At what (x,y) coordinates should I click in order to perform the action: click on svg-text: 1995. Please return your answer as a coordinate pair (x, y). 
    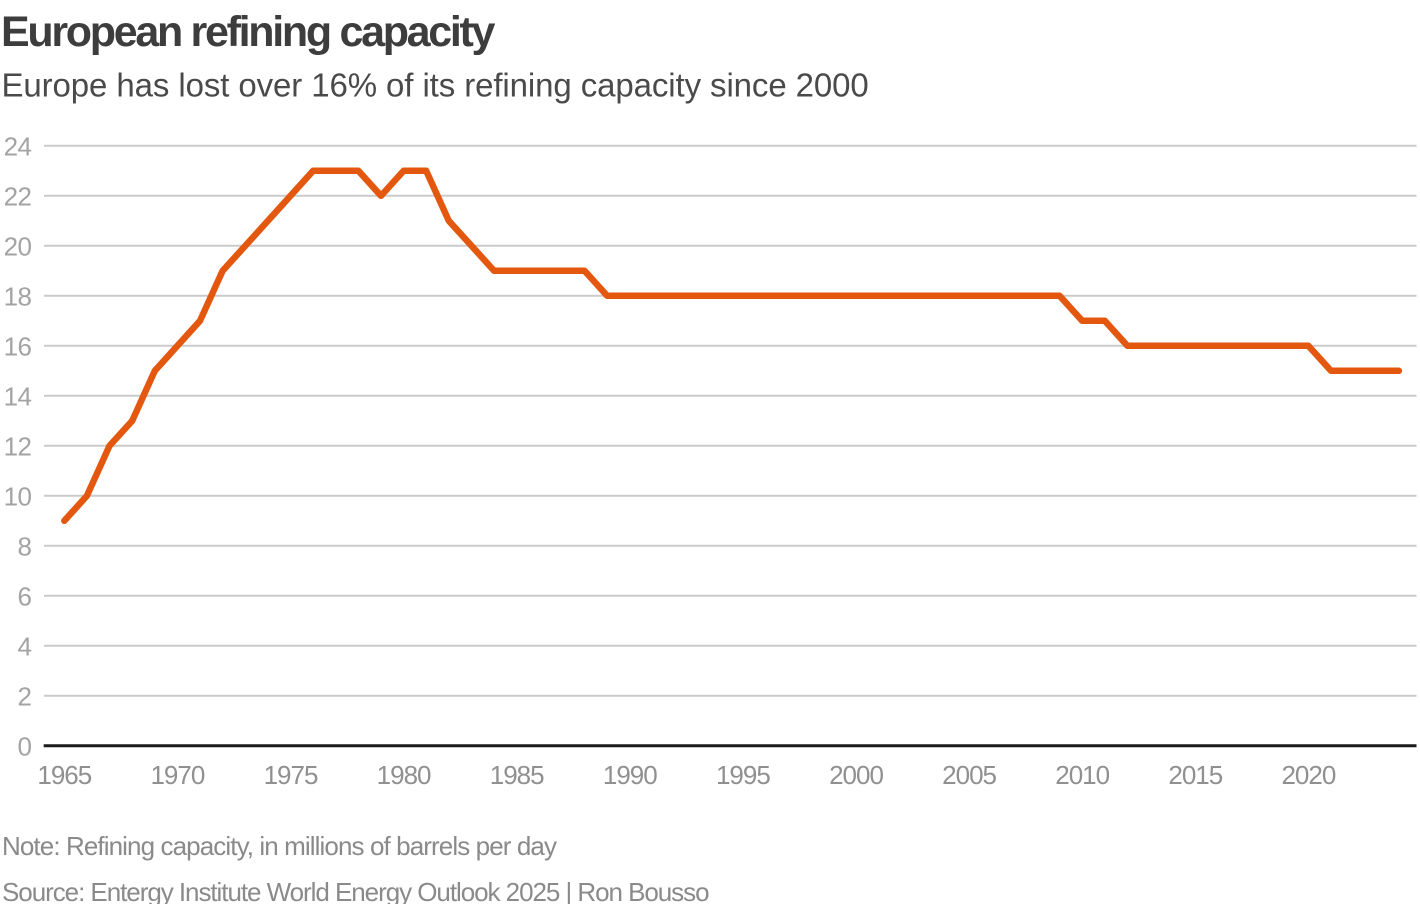
    Looking at the image, I should click on (743, 775).